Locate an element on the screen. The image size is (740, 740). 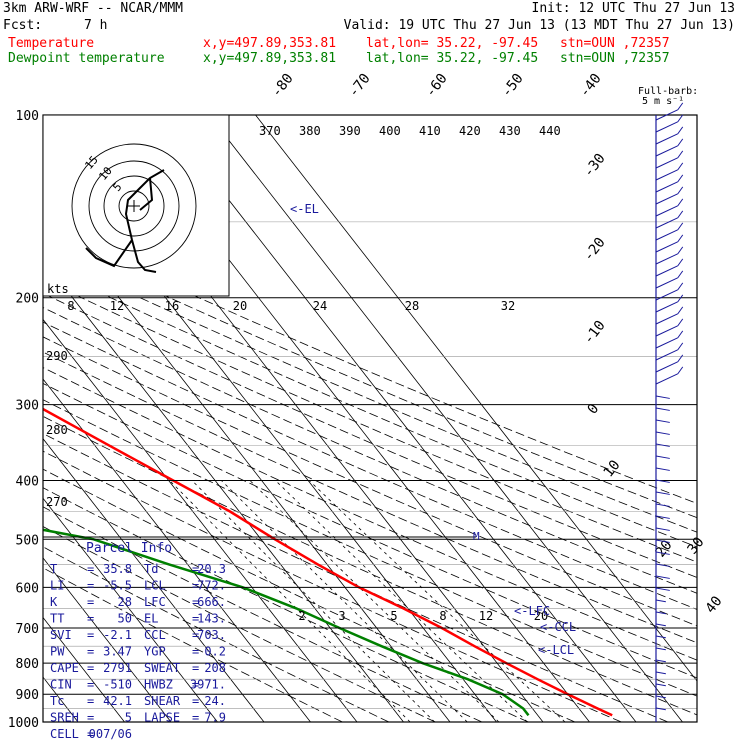
theta-label-left: 270 is located at coordinates (57, 502).